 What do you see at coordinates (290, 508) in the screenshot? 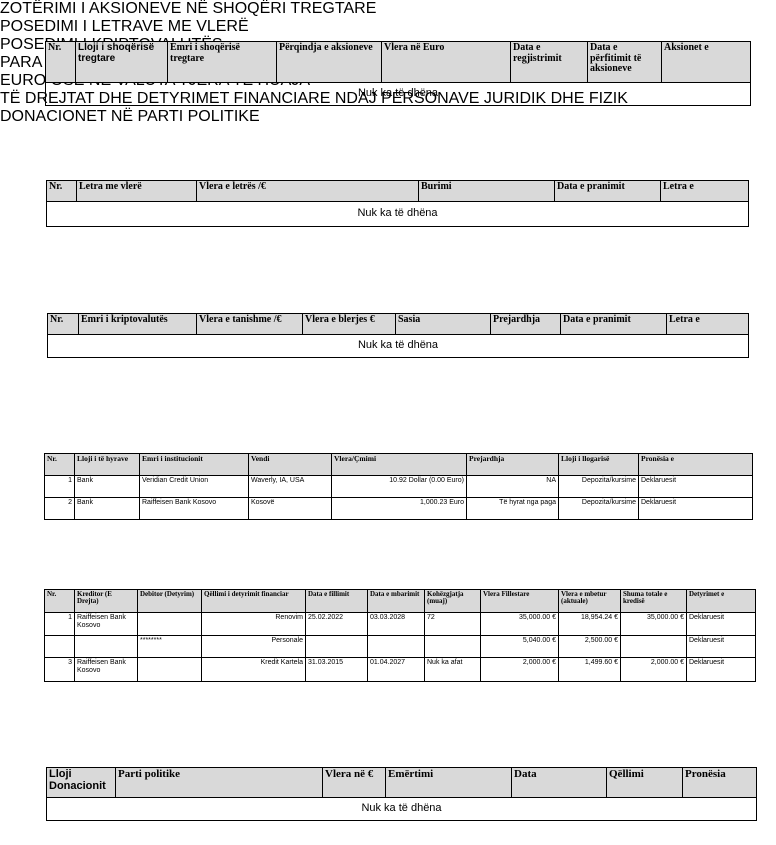
I see `table-cell: Kosovë` at bounding box center [290, 508].